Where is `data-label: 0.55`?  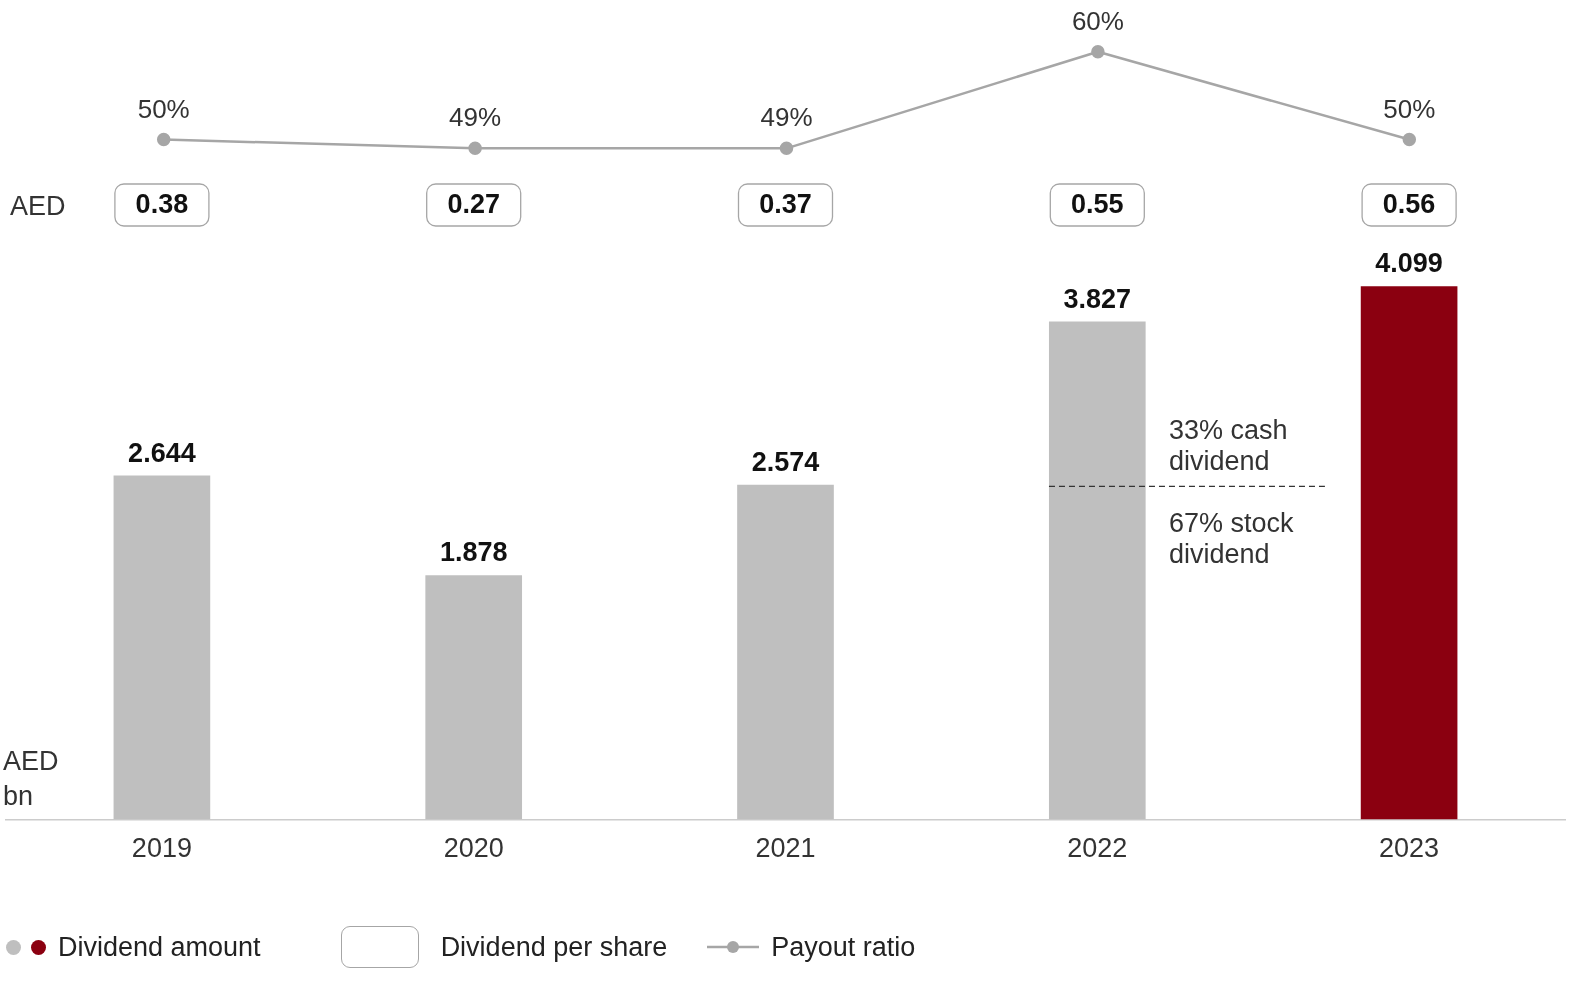 data-label: 0.55 is located at coordinates (1097, 204).